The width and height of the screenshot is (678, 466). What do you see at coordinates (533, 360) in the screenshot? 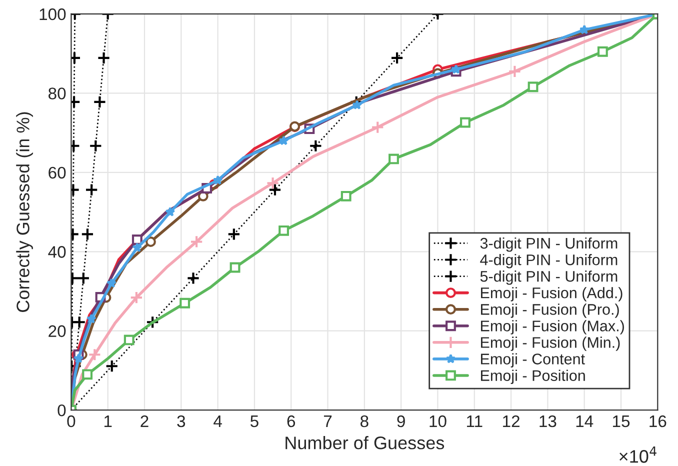
I see `legend-label: Emoji - Content` at bounding box center [533, 360].